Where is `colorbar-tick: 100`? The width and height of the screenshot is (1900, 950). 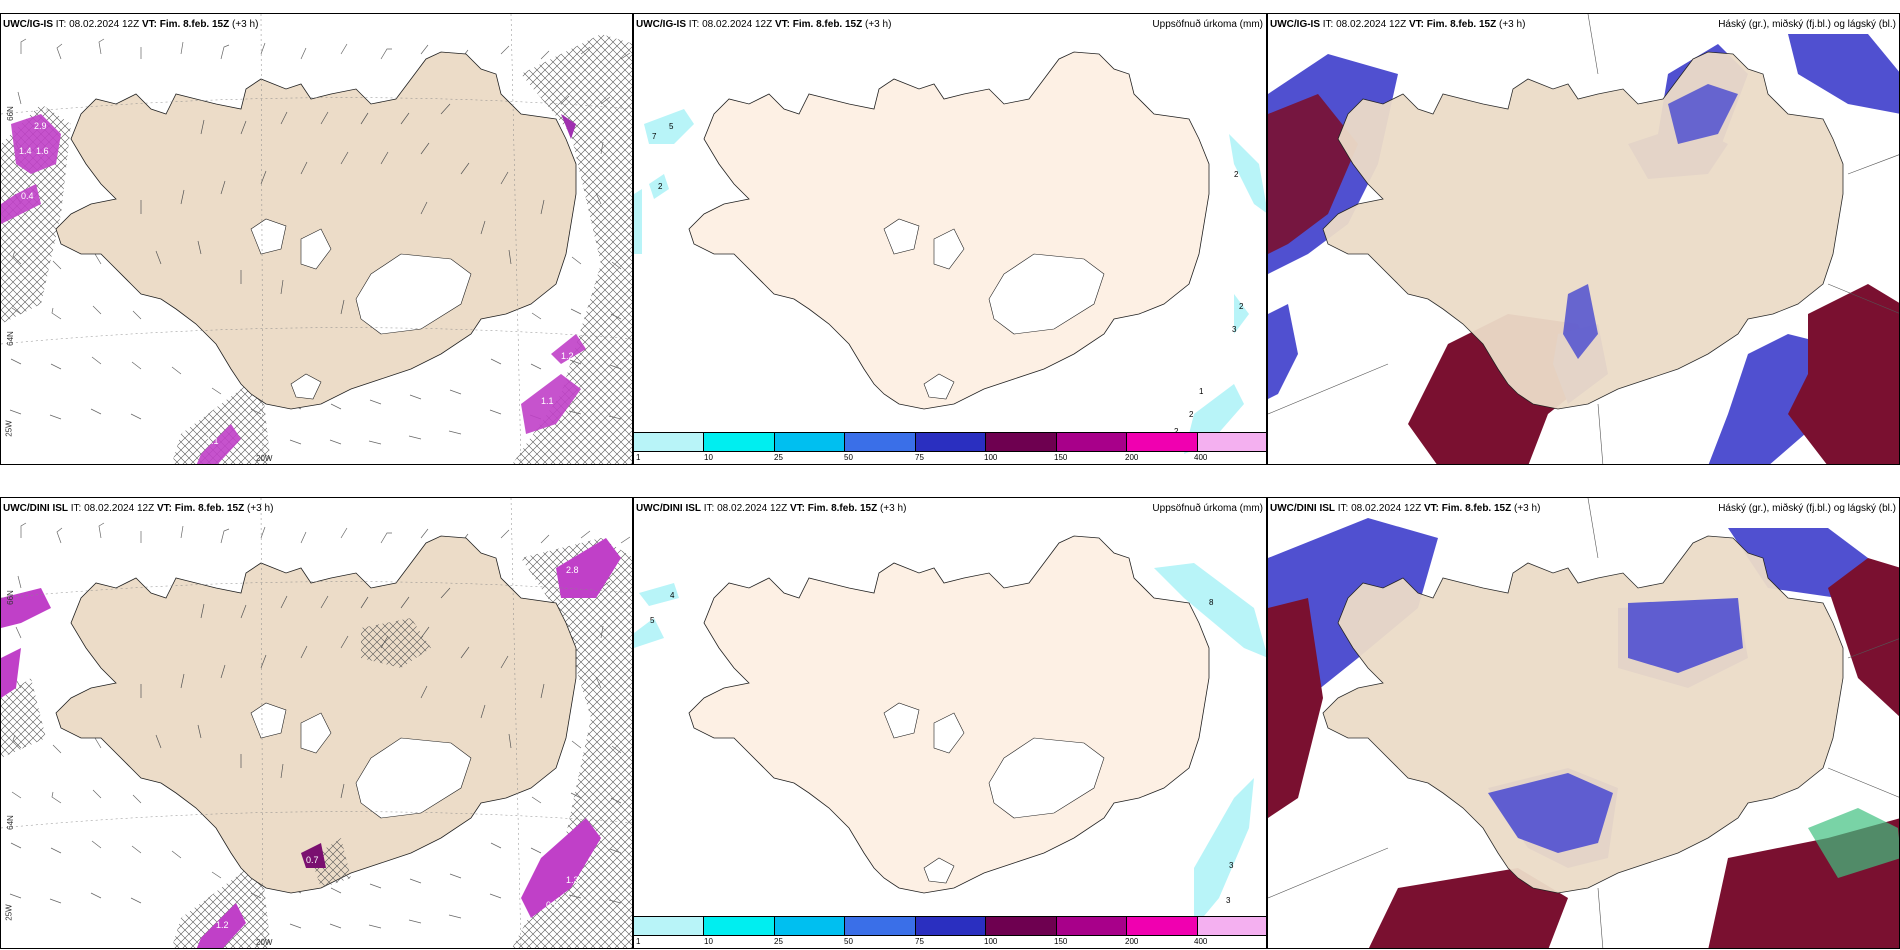
colorbar-tick: 100 is located at coordinates (991, 941).